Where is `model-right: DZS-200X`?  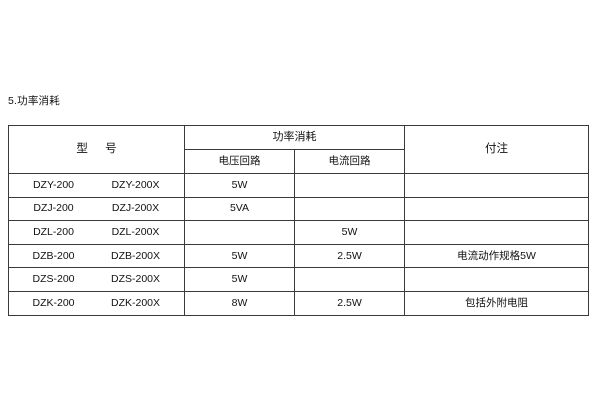 model-right: DZS-200X is located at coordinates (135, 279).